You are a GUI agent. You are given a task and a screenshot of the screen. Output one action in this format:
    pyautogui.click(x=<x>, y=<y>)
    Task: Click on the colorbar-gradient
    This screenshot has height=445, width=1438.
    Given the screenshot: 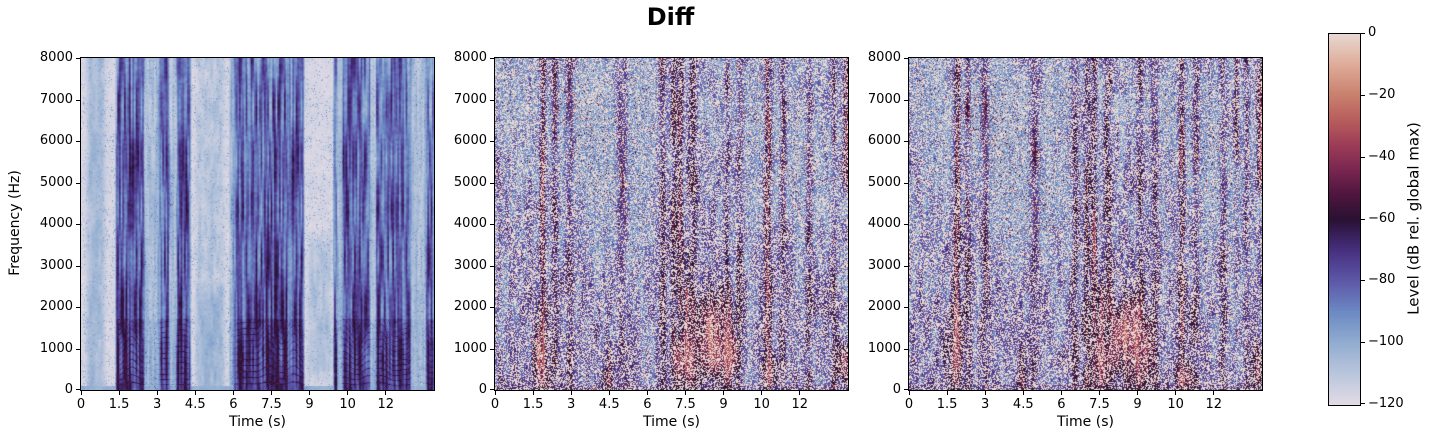 What is the action you would take?
    pyautogui.click(x=1344, y=219)
    